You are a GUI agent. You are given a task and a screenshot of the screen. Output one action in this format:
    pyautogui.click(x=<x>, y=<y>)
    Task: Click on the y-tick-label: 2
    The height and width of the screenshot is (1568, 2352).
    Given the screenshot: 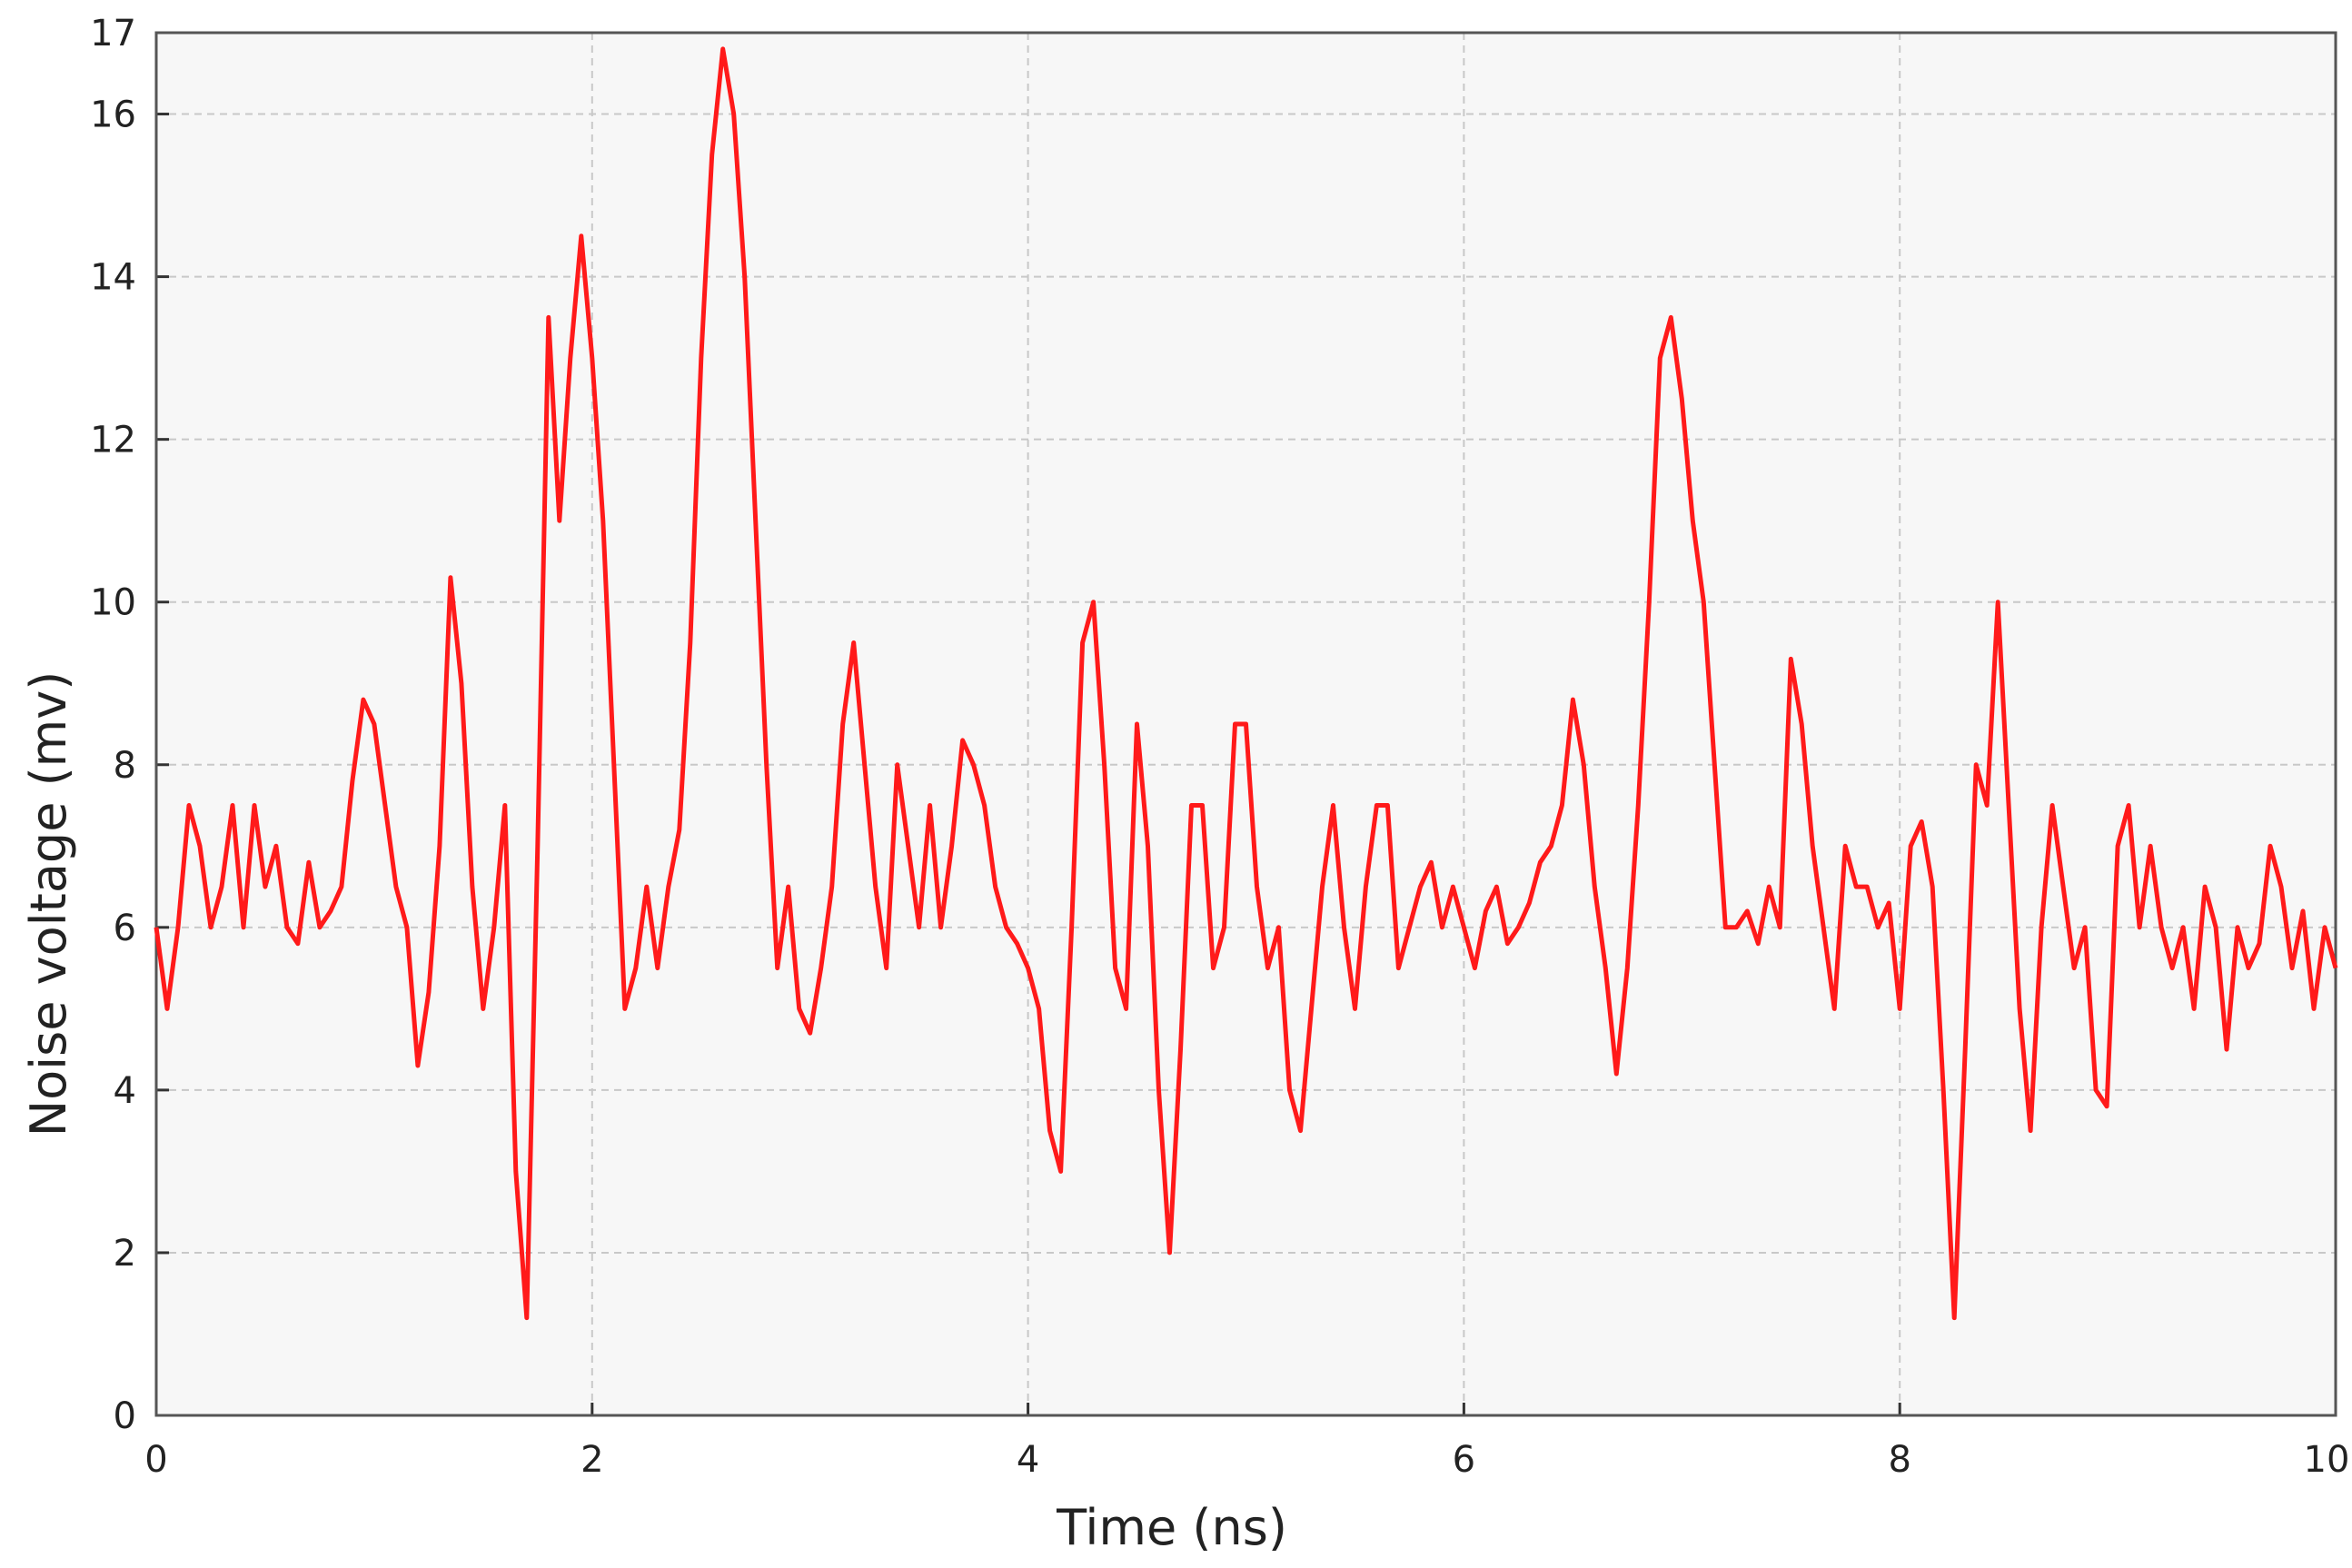 What is the action you would take?
    pyautogui.click(x=125, y=1254)
    